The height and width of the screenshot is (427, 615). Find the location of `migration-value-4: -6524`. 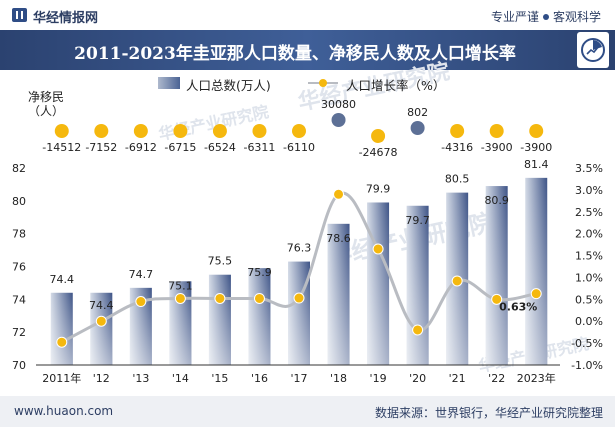

migration-value-4: -6524 is located at coordinates (220, 147).